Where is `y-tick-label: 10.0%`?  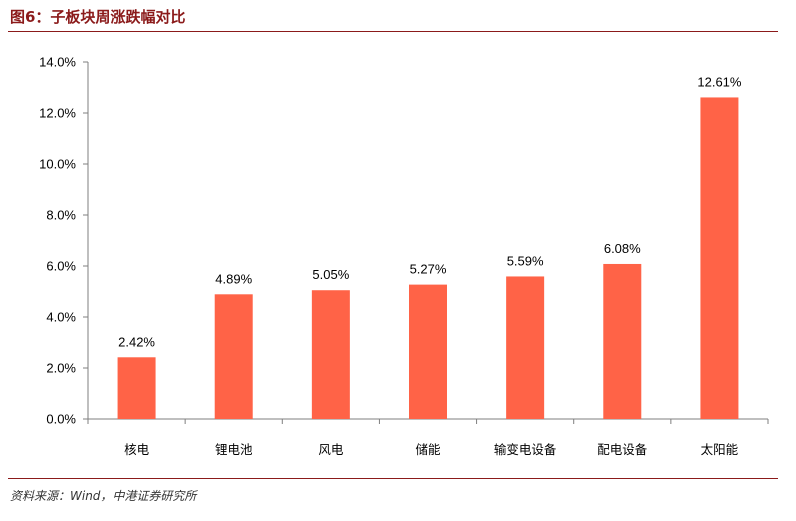 y-tick-label: 10.0% is located at coordinates (57, 164).